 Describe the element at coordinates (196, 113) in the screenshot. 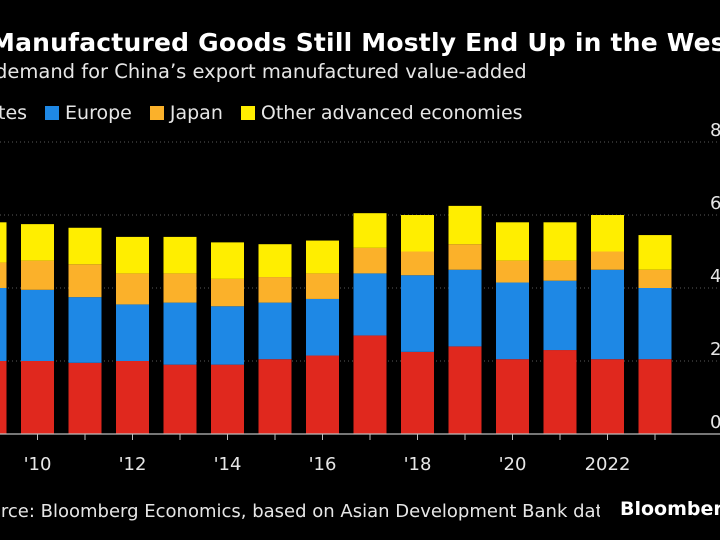

I see `legend-label-japan: Japan` at that location.